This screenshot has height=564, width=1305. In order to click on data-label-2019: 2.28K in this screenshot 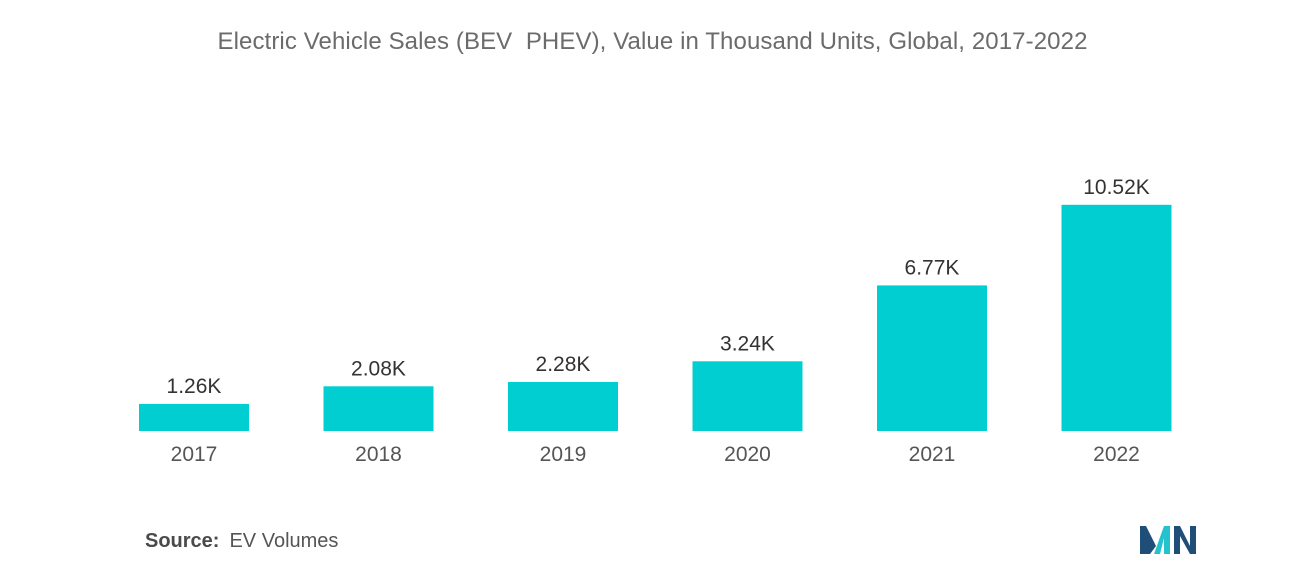, I will do `click(563, 364)`.